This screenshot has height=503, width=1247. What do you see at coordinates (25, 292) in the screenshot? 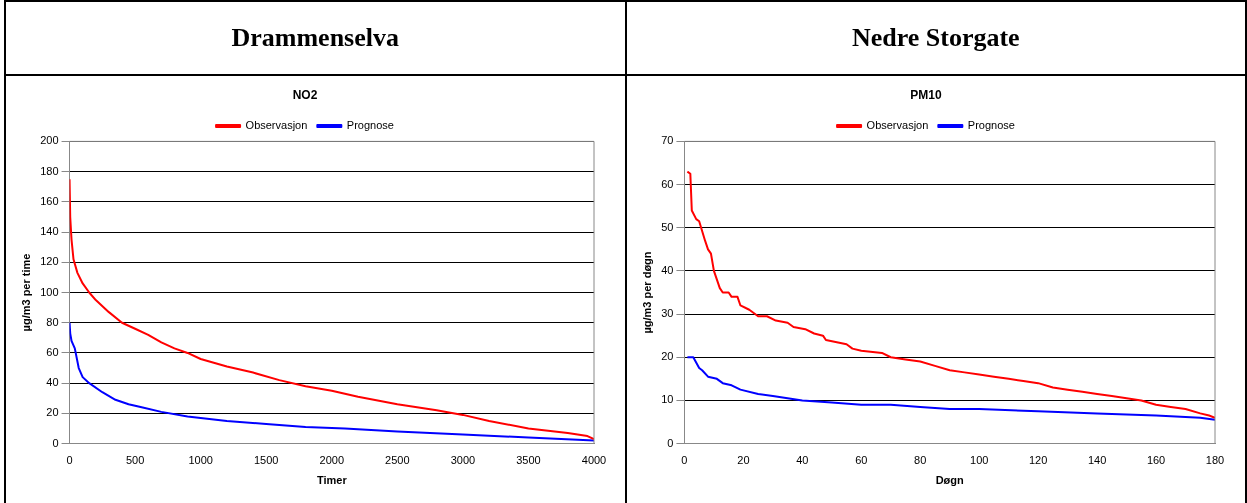
I see `y-axis-title: µg/m3 per time` at bounding box center [25, 292].